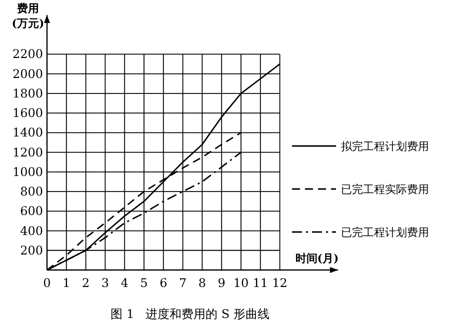  What do you see at coordinates (47, 283) in the screenshot?
I see `x-tick-label: 0` at bounding box center [47, 283].